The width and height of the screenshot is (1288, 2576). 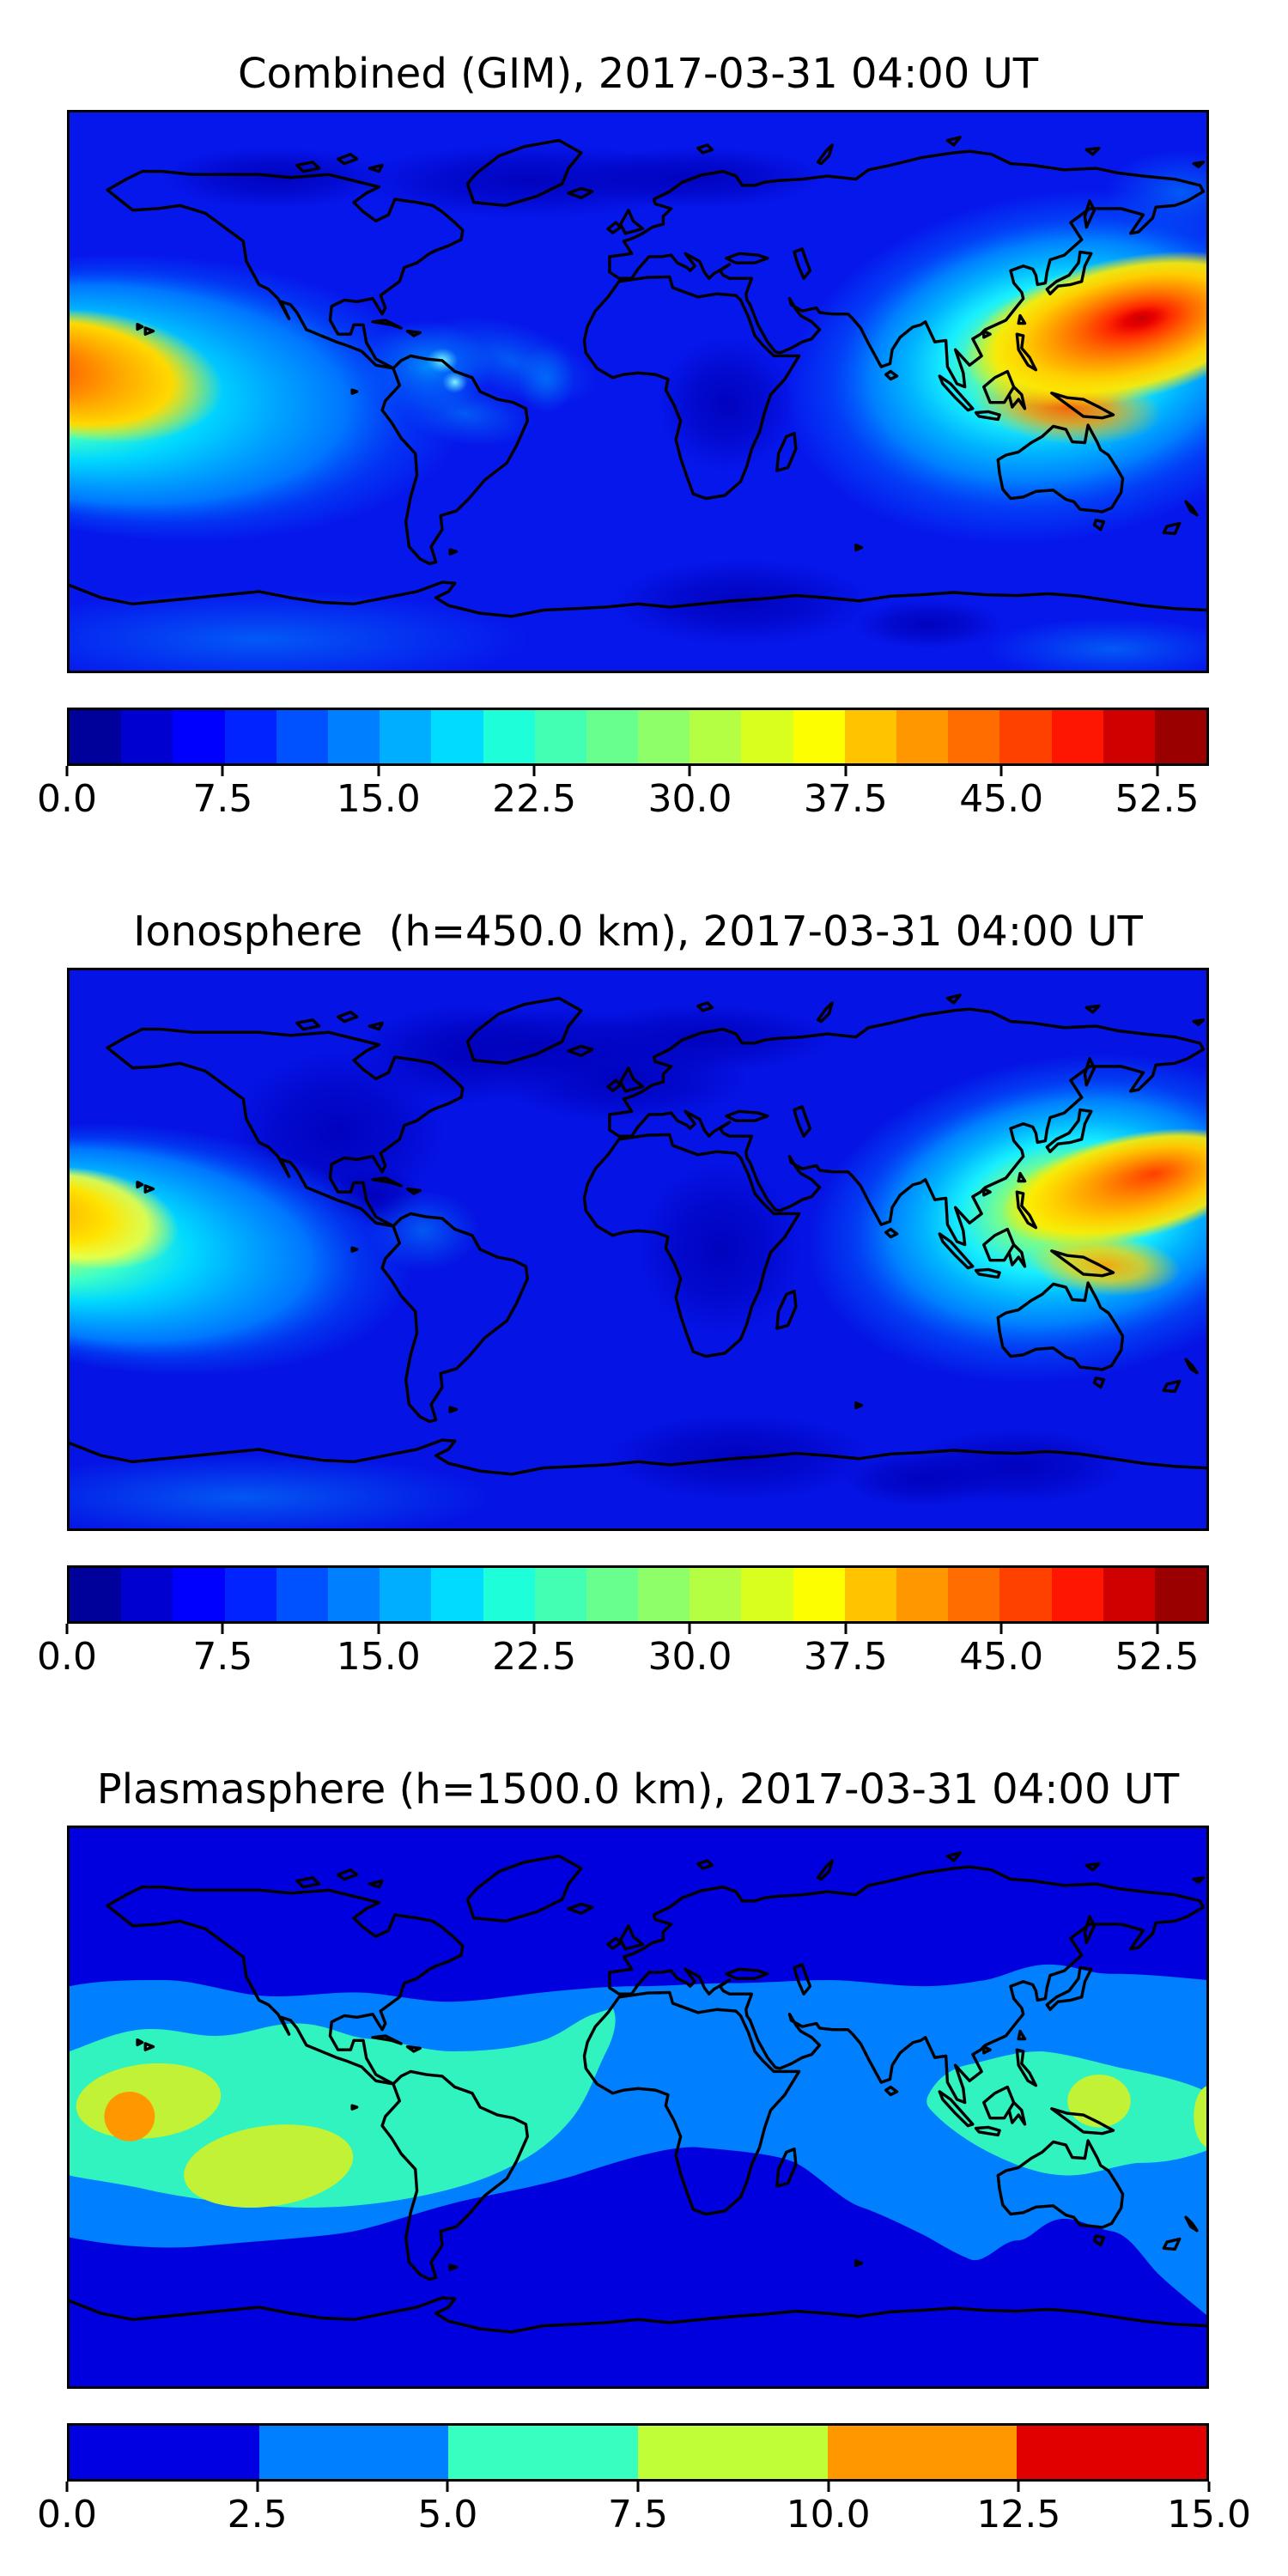 I want to click on tec-field, so click(x=638, y=2140).